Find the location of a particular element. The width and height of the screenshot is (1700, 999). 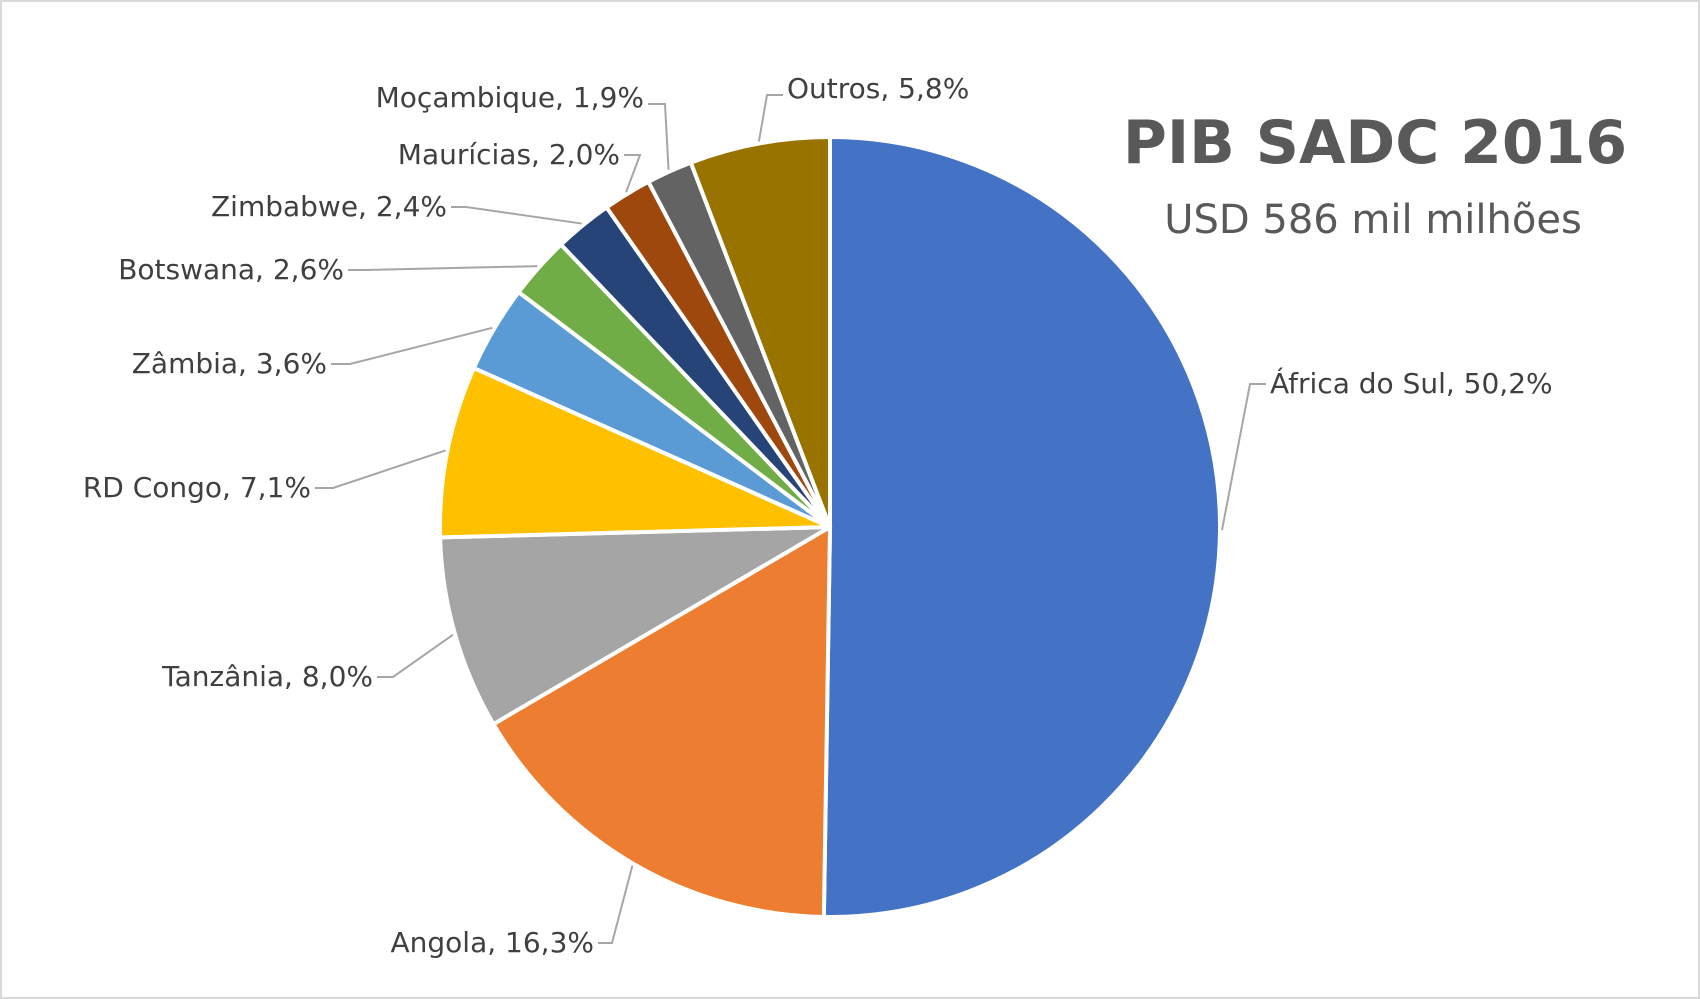

data-label-5: Botswana, 2,6% is located at coordinates (231, 269).